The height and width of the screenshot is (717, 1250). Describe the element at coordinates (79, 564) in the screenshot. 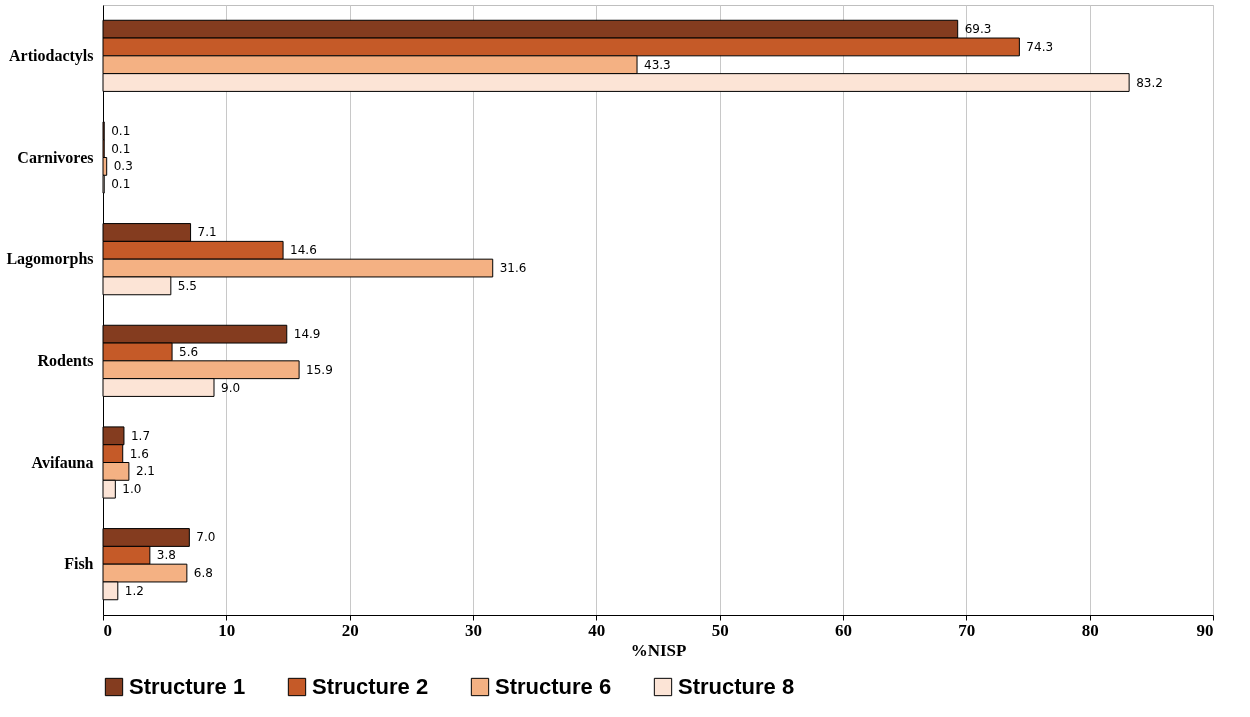

I see `y-tick-label: Fish` at that location.